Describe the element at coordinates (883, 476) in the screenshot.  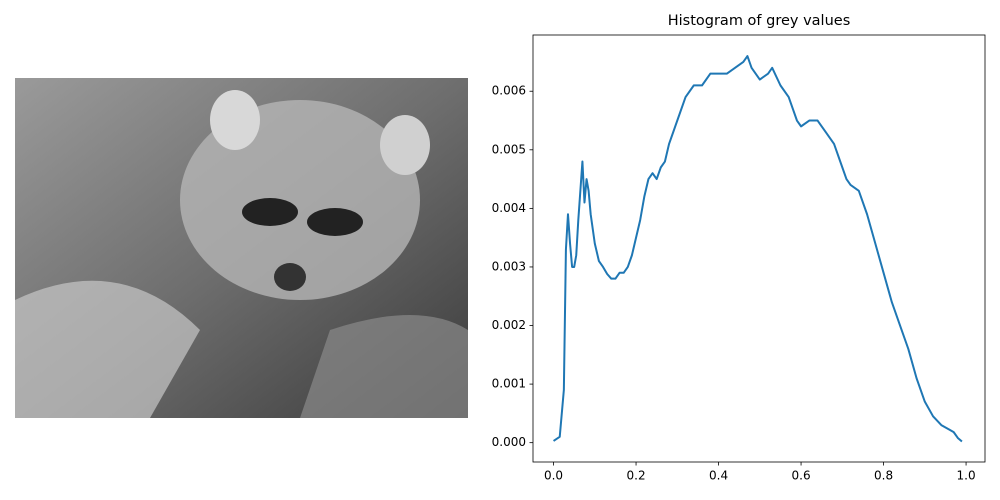
I see `x-tick-label: 0.8` at that location.